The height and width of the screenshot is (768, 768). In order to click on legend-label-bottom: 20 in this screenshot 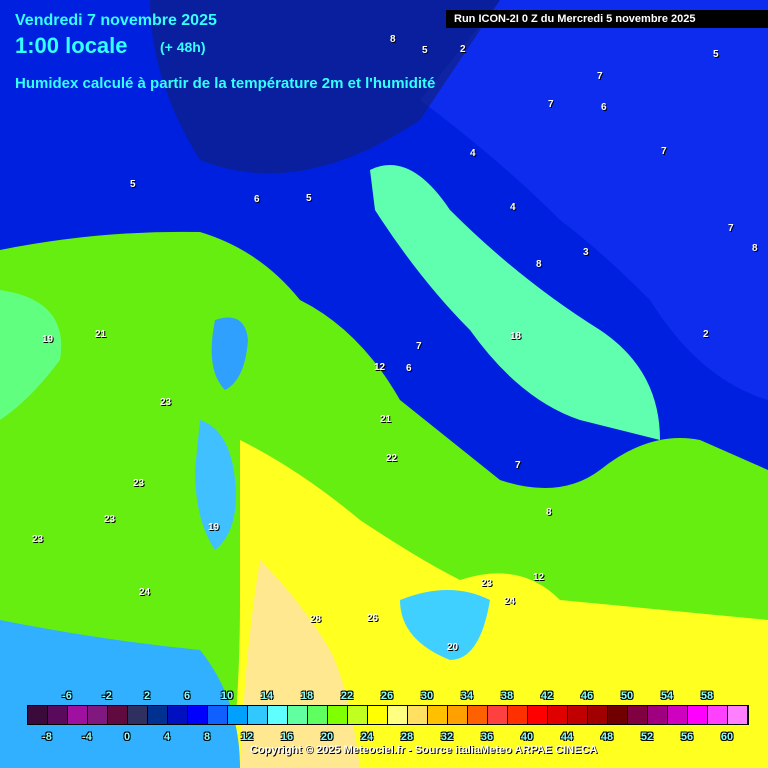, I will do `click(327, 737)`.